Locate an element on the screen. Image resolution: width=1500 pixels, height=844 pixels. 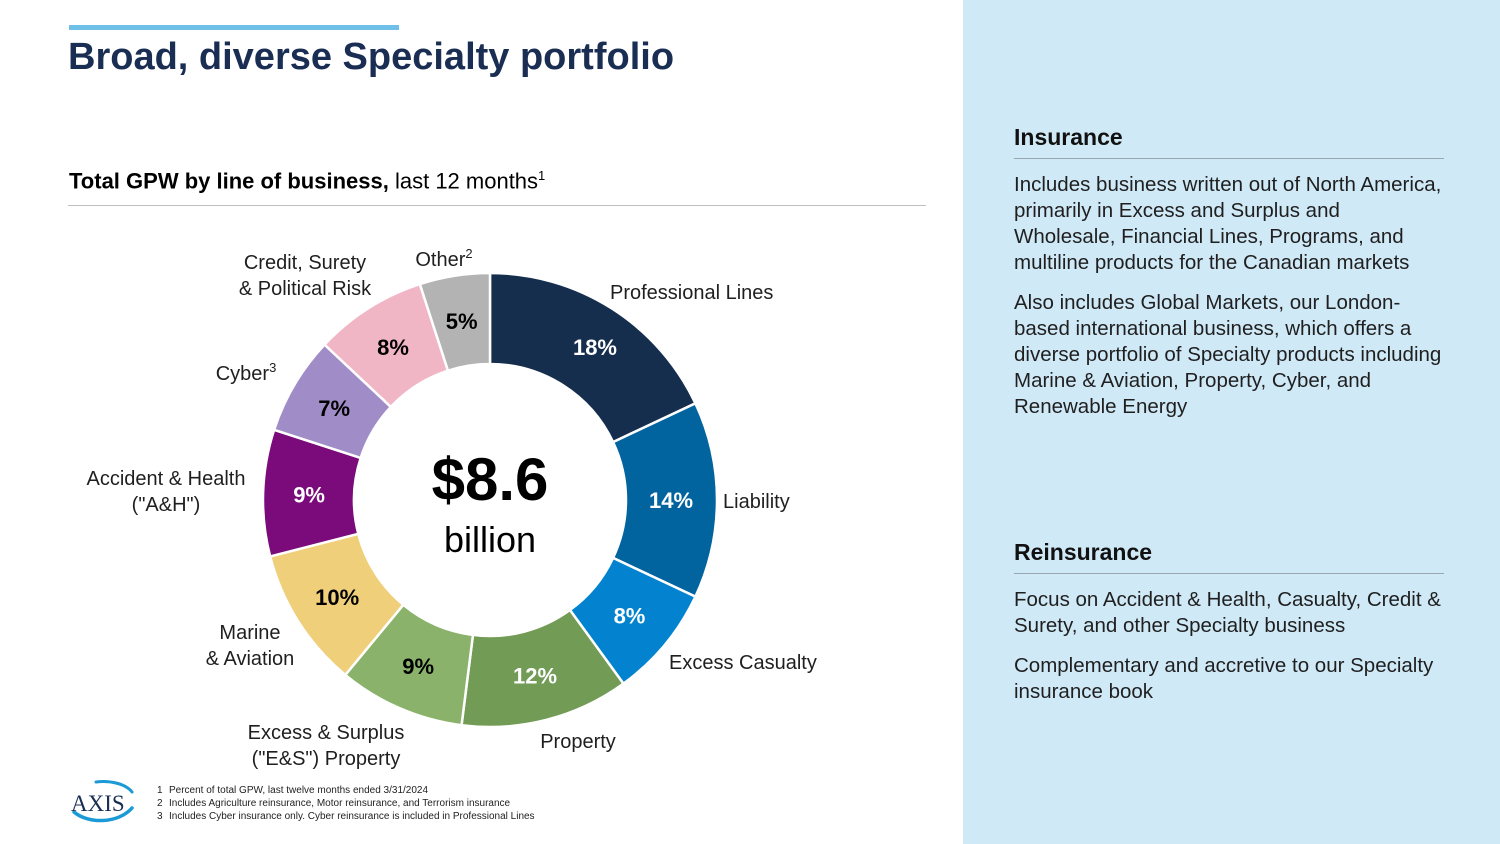
slice-category-label: Excess Casualty is located at coordinates (743, 663).